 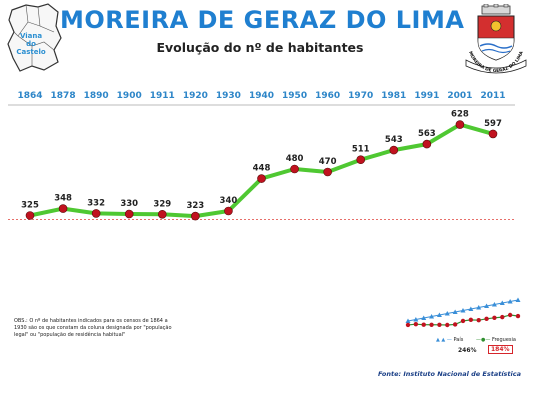 What do you see at coordinates (31, 36) in the screenshot?
I see `map-label-line-1: Viana` at bounding box center [31, 36].